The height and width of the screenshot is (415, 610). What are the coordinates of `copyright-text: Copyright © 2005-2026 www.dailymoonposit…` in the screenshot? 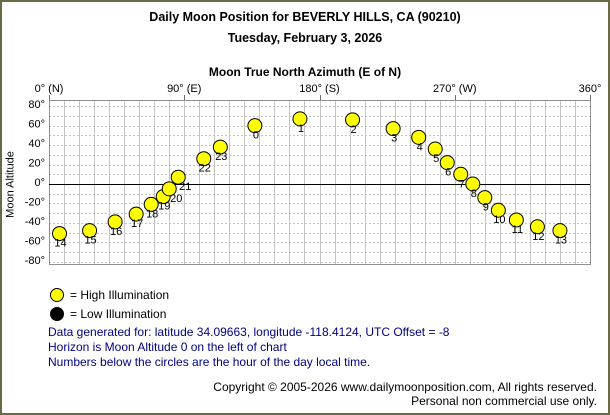 It's located at (405, 387).